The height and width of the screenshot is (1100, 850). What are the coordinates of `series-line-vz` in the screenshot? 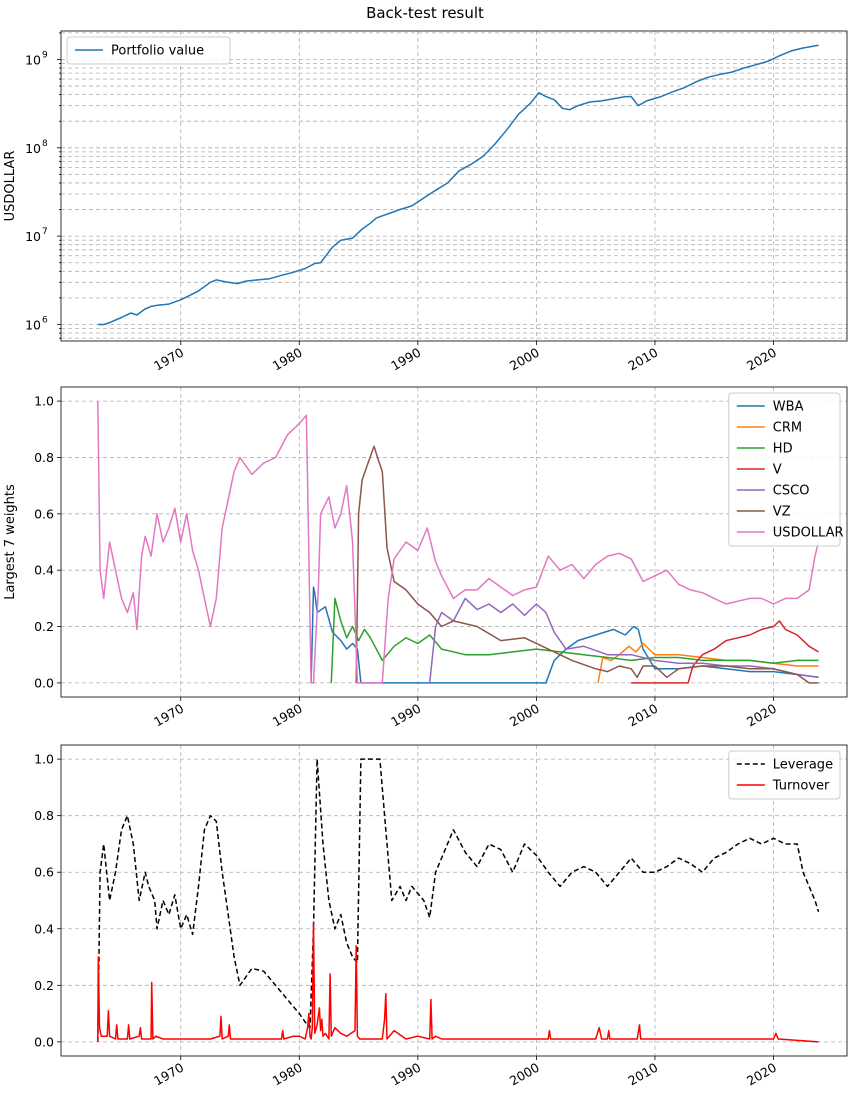 It's located at (587, 564).